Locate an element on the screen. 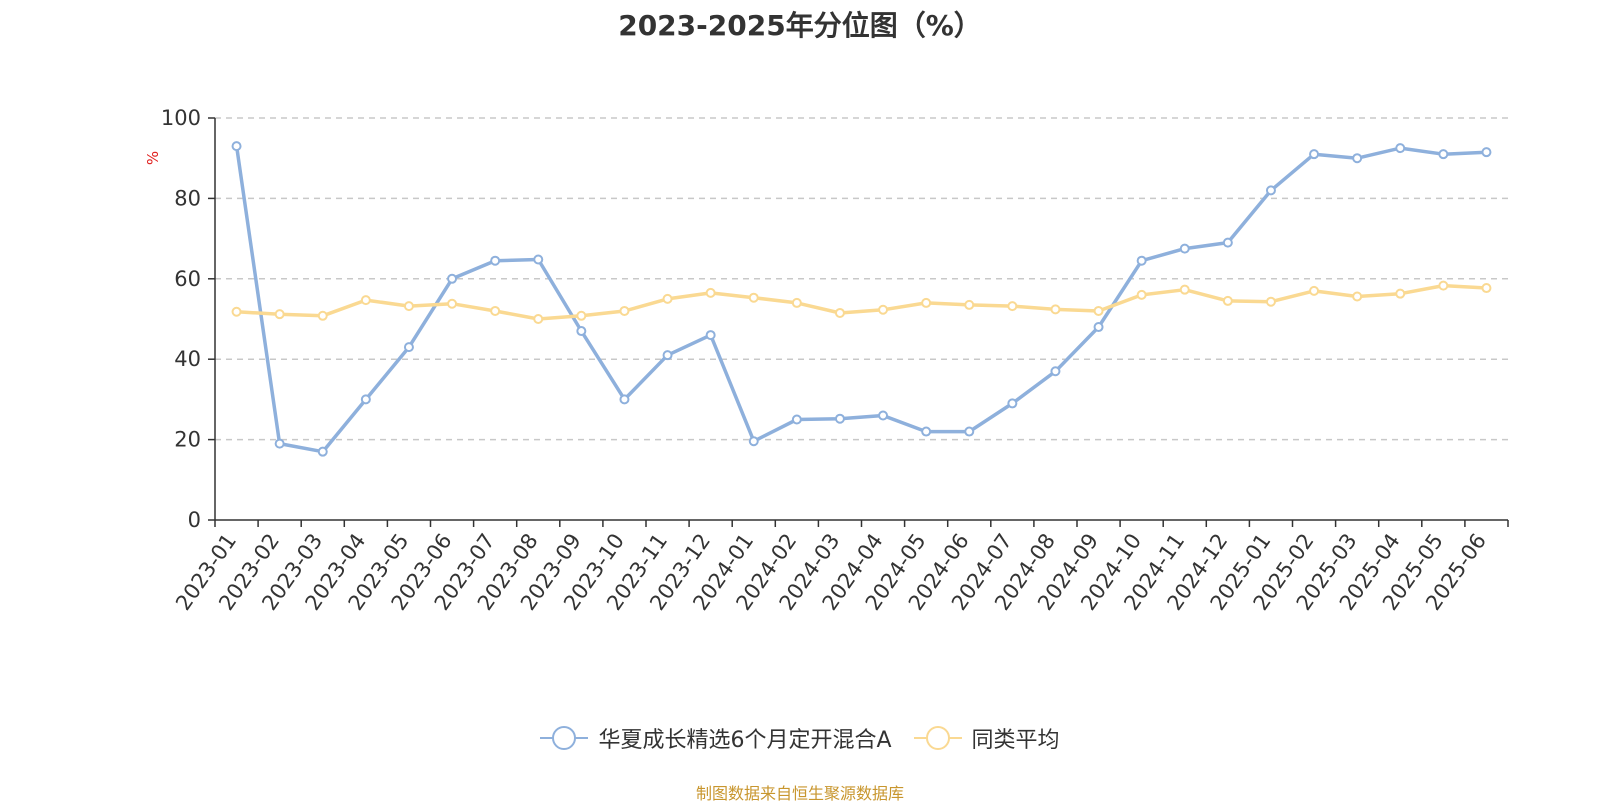 This screenshot has height=804, width=1600. chart-title: 2023-2025年分位图（%） is located at coordinates (800, 25).